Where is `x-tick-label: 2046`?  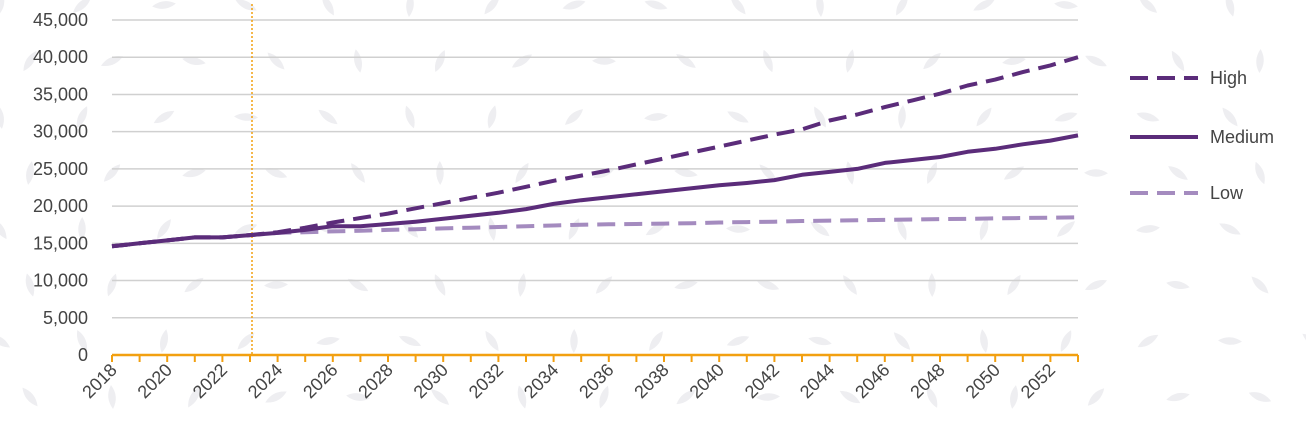 x-tick-label: 2046 is located at coordinates (872, 381).